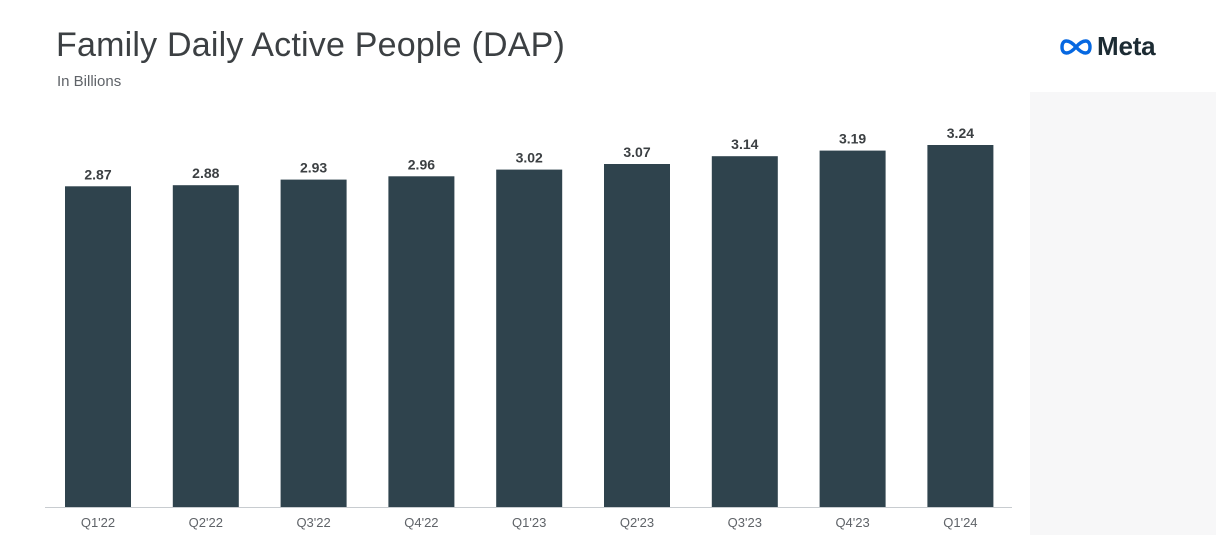 This screenshot has height=535, width=1216. What do you see at coordinates (636, 152) in the screenshot?
I see `value-label-5: 3.07` at bounding box center [636, 152].